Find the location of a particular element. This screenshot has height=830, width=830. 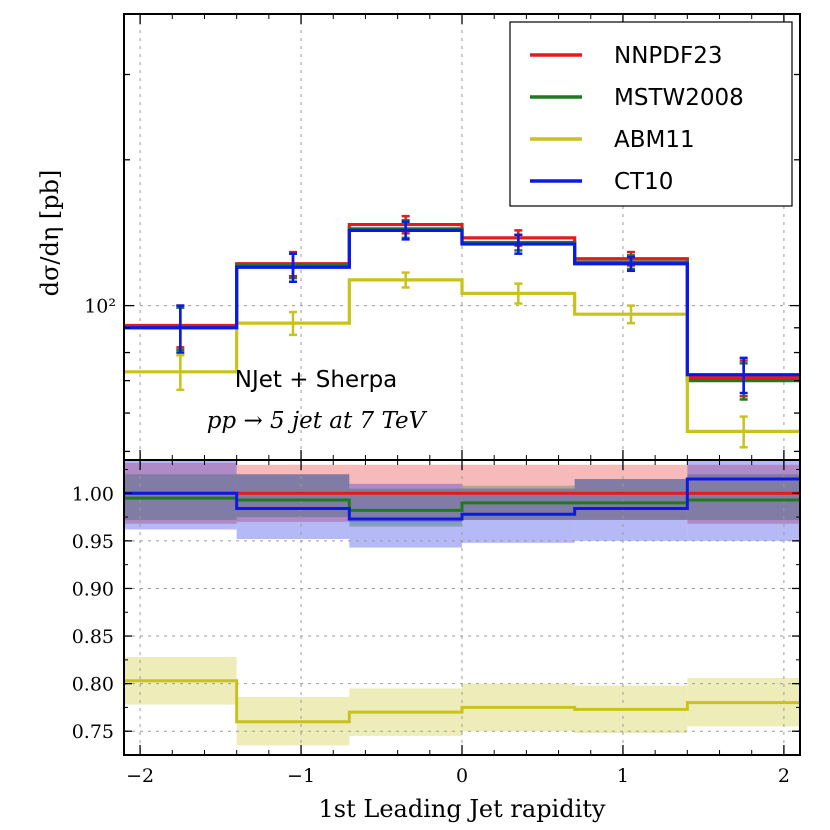

legend: NNPDF23 MSTW2008 ABM11 CT10 is located at coordinates (651, 114).